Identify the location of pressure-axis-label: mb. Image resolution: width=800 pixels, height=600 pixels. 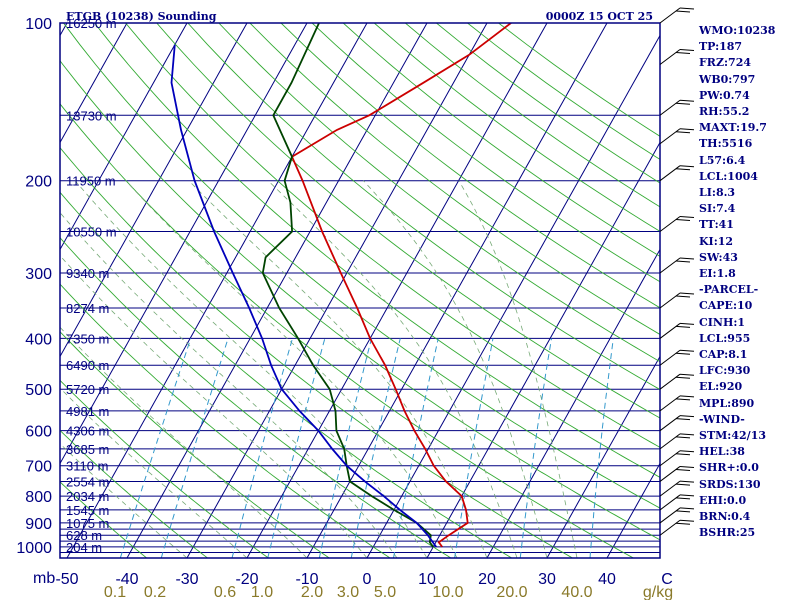
(44, 578).